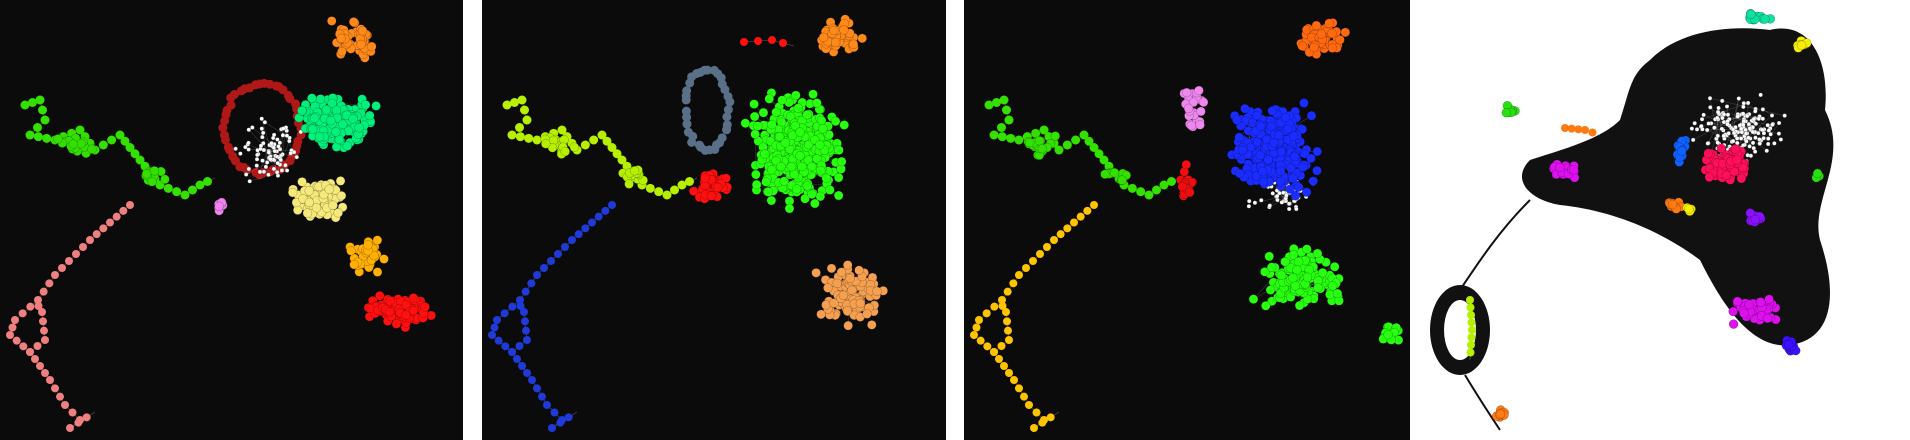 The image size is (1910, 440). Describe the element at coordinates (1314, 47) in the screenshot. I see `p3-orange-top-node` at that location.